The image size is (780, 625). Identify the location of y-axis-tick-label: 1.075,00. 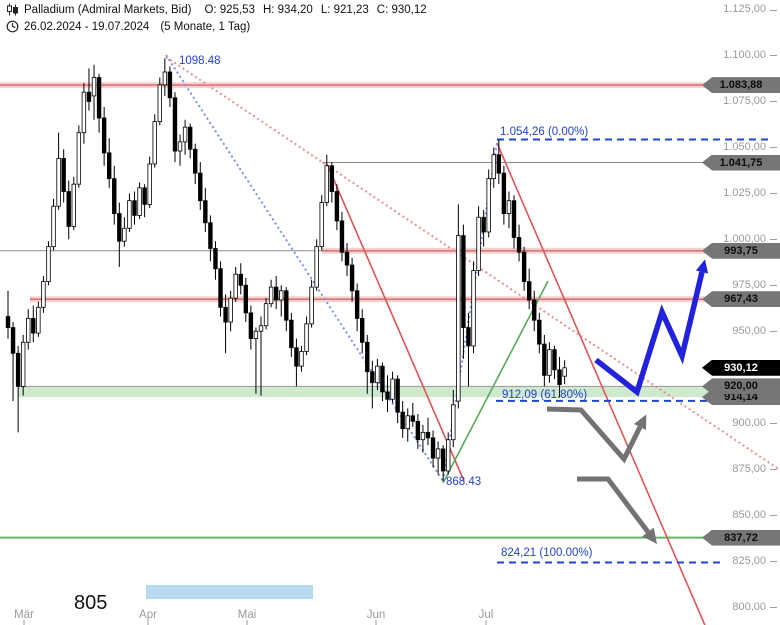
(744, 100).